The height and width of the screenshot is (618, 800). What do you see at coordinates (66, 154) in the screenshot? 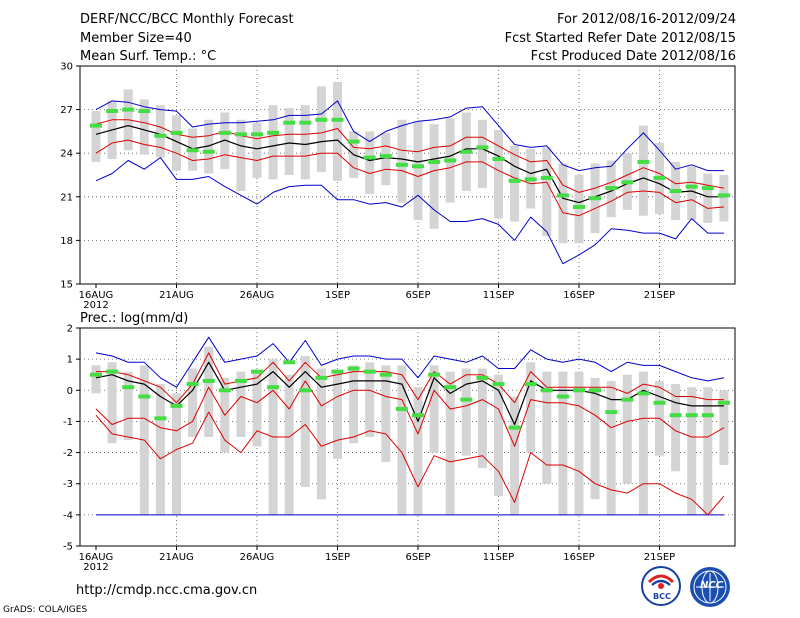
I see `y-tick-label: 24` at bounding box center [66, 154].